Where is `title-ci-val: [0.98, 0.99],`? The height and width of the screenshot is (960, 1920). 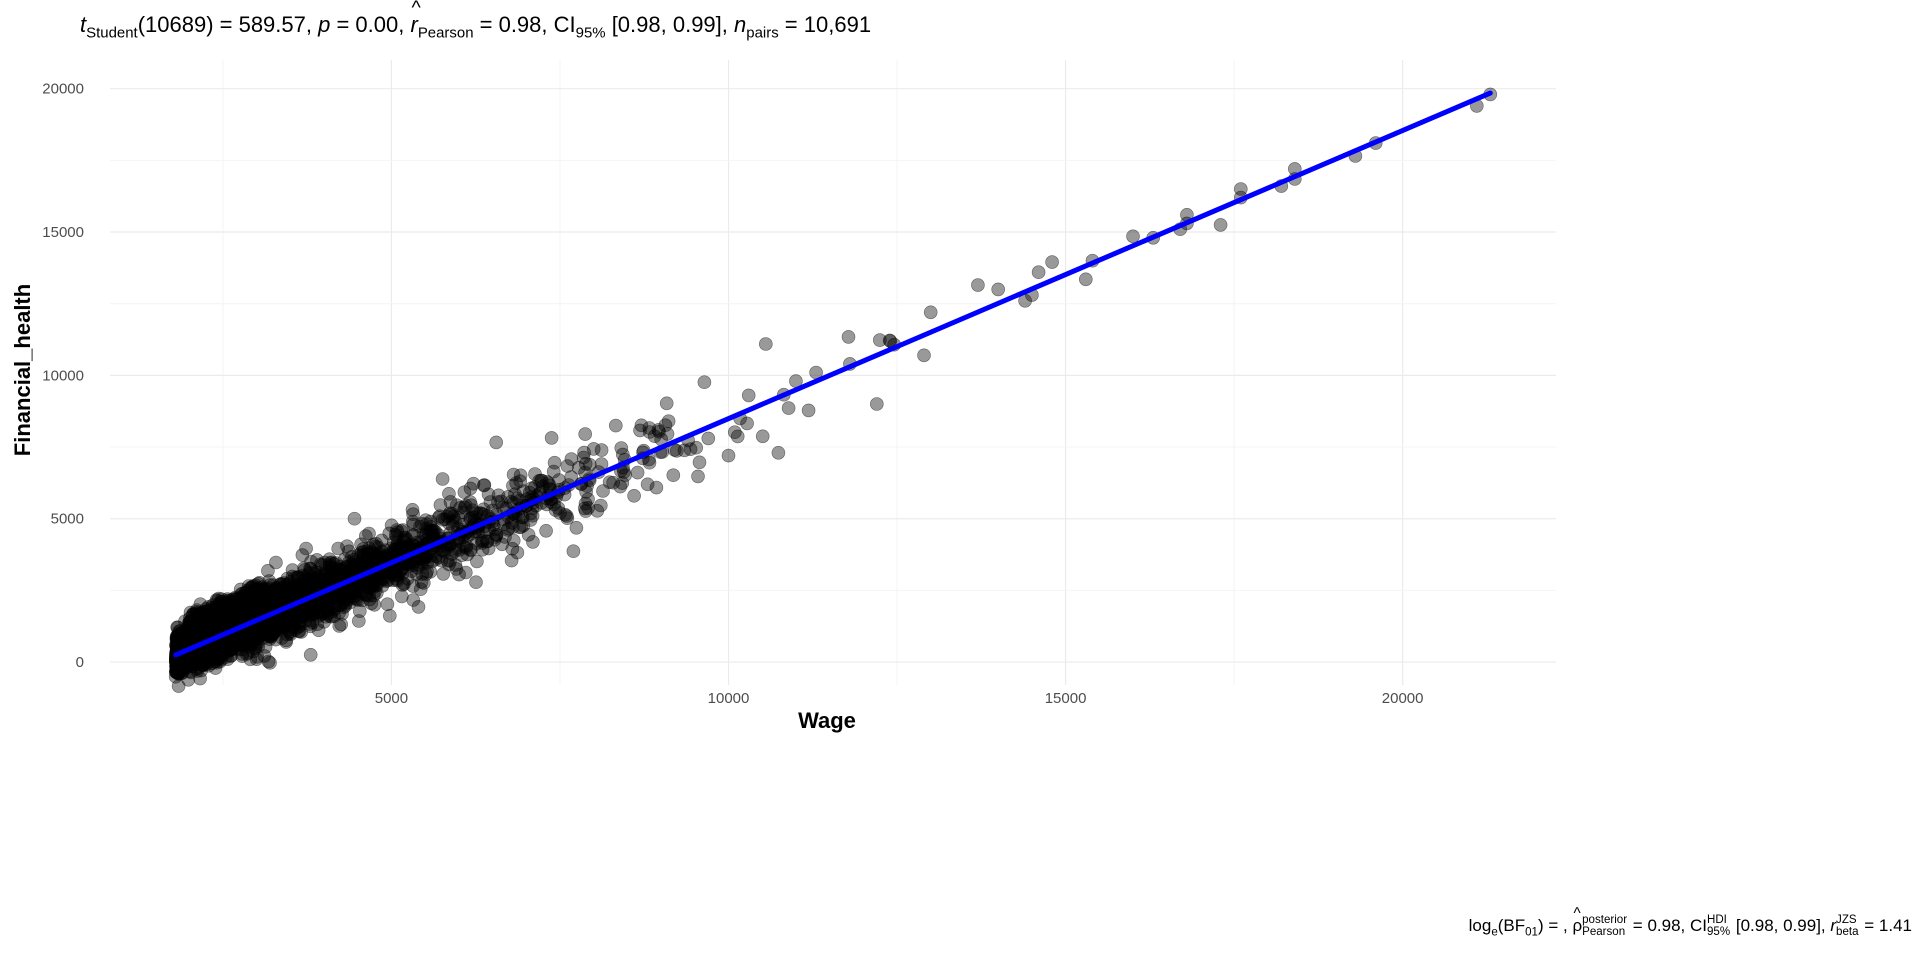
title-ci-val: [0.98, 0.99], is located at coordinates (670, 24).